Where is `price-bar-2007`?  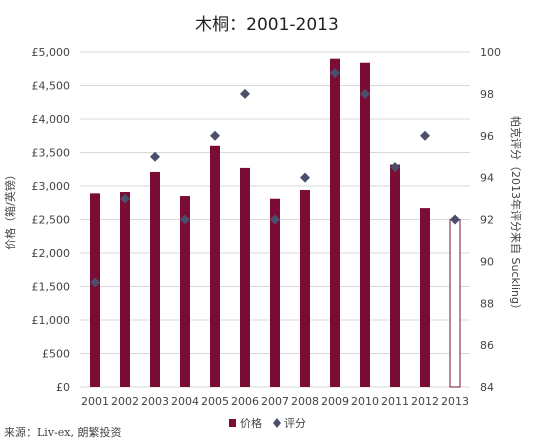
price-bar-2007 is located at coordinates (275, 292).